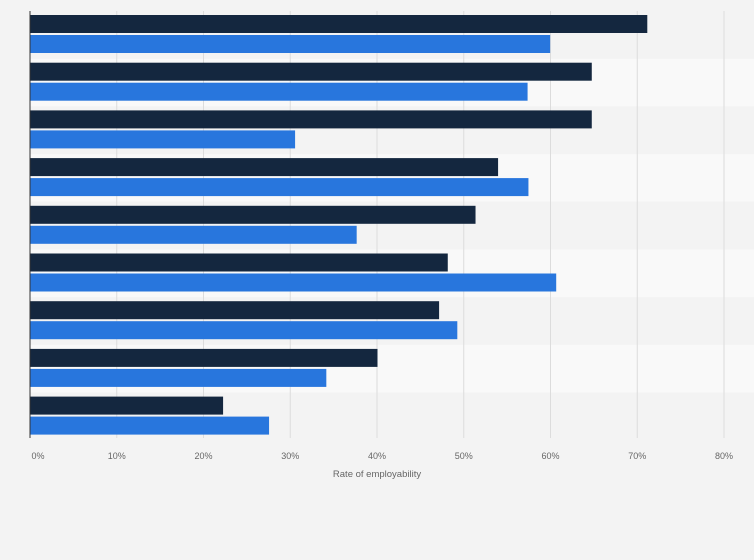 The width and height of the screenshot is (754, 560). I want to click on x-tick-label: 40%, so click(377, 456).